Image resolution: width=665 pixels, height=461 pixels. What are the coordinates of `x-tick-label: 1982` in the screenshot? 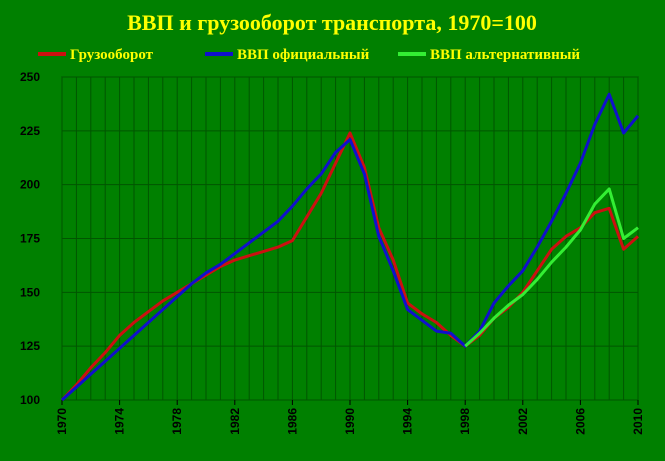 It's located at (235, 421).